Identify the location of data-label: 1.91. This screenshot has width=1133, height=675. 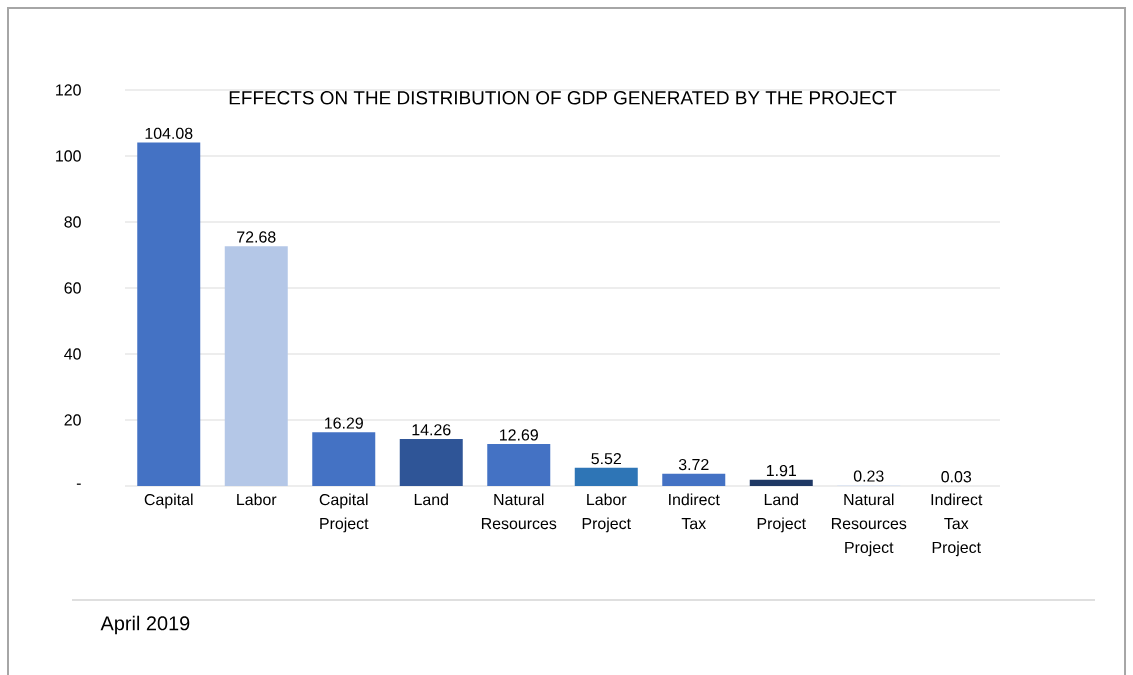
(781, 470).